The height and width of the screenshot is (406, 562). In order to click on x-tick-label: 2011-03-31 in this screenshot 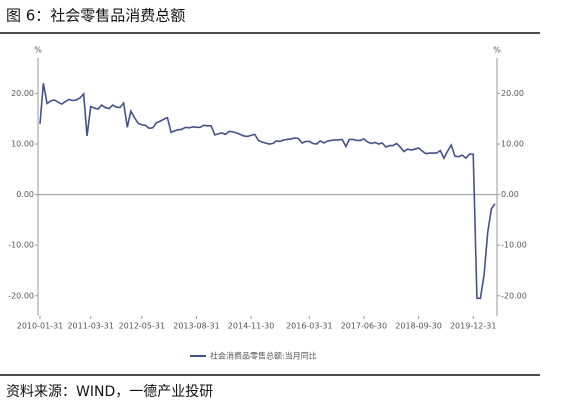, I will do `click(90, 326)`.